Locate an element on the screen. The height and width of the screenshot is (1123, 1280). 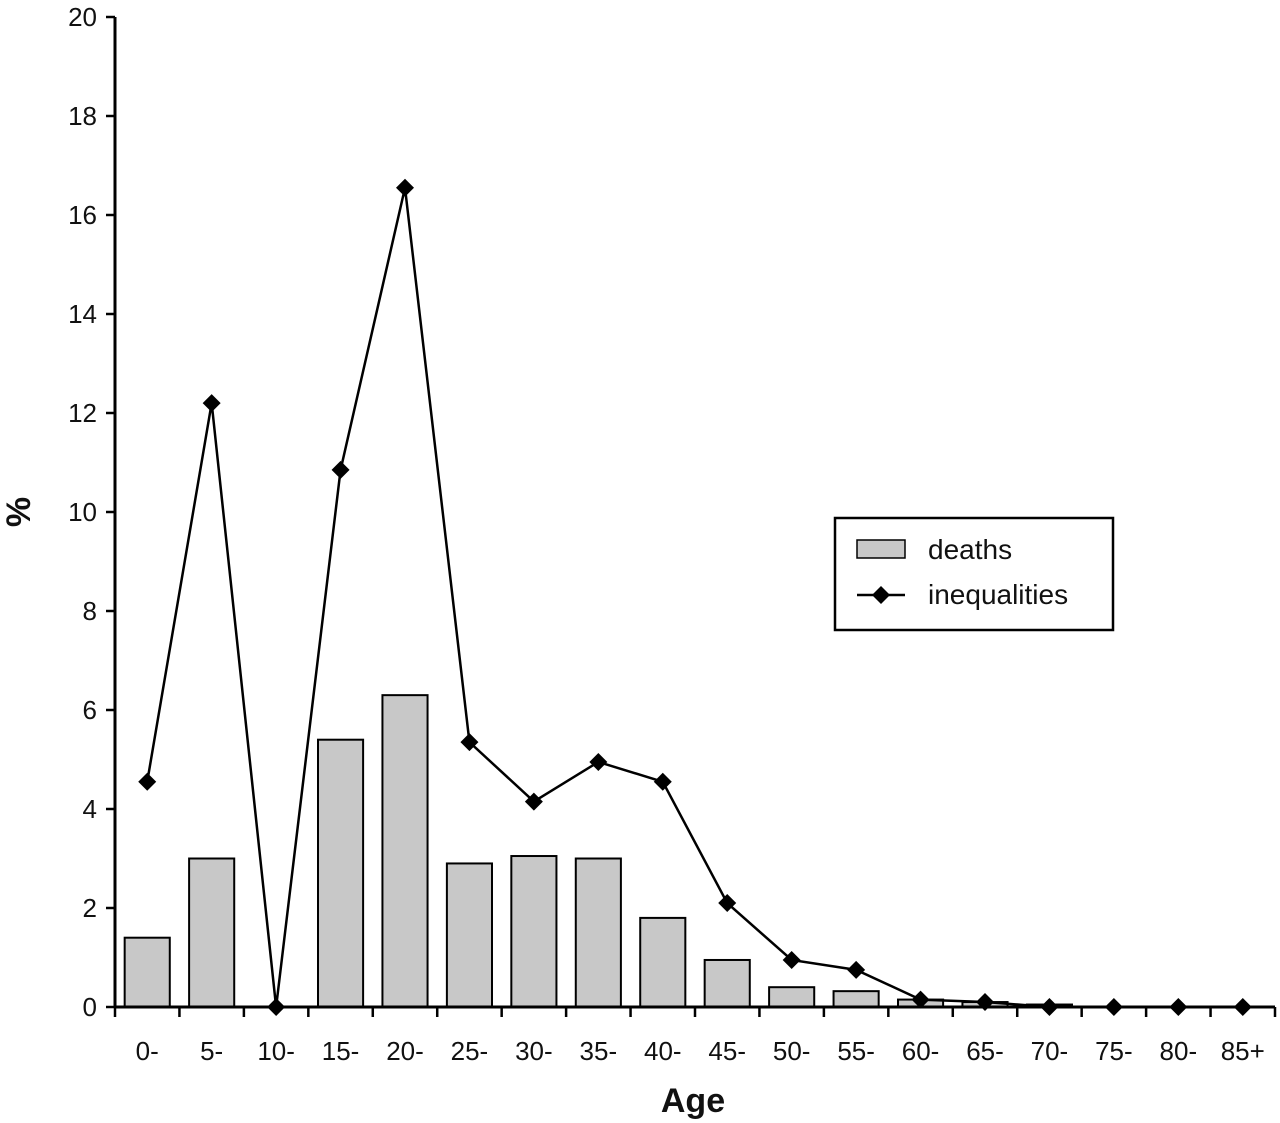
y-axis-title: % is located at coordinates (19, 512).